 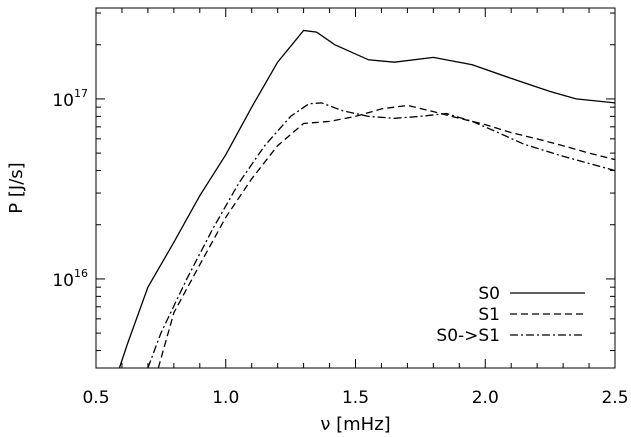 What do you see at coordinates (70, 99) in the screenshot?
I see `y-tick-label: 1017` at bounding box center [70, 99].